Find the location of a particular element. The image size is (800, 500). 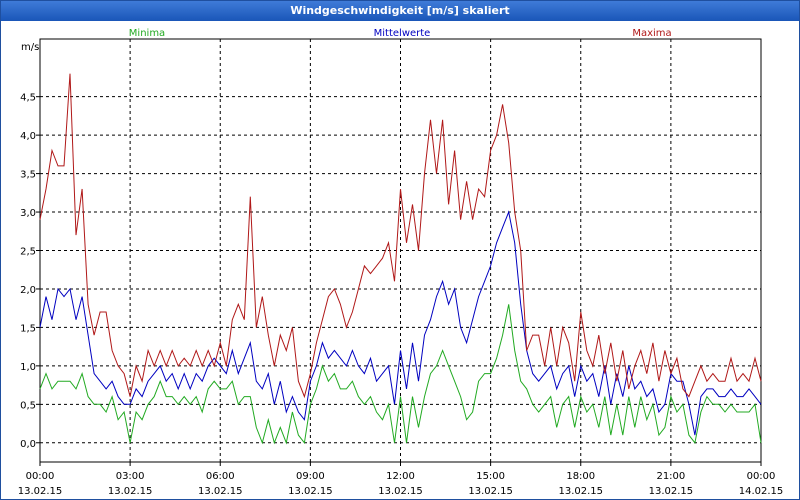

x-tick-time: 12:00 is located at coordinates (400, 476).